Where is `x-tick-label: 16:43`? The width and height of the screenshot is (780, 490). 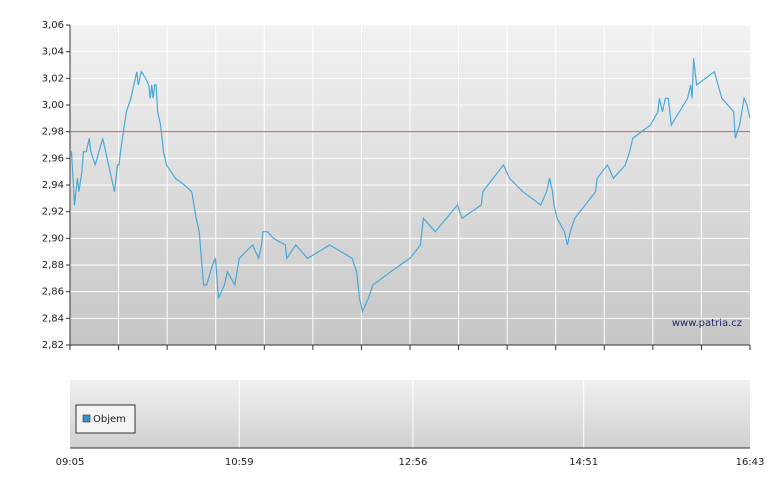
x-tick-label: 16:43 is located at coordinates (750, 462).